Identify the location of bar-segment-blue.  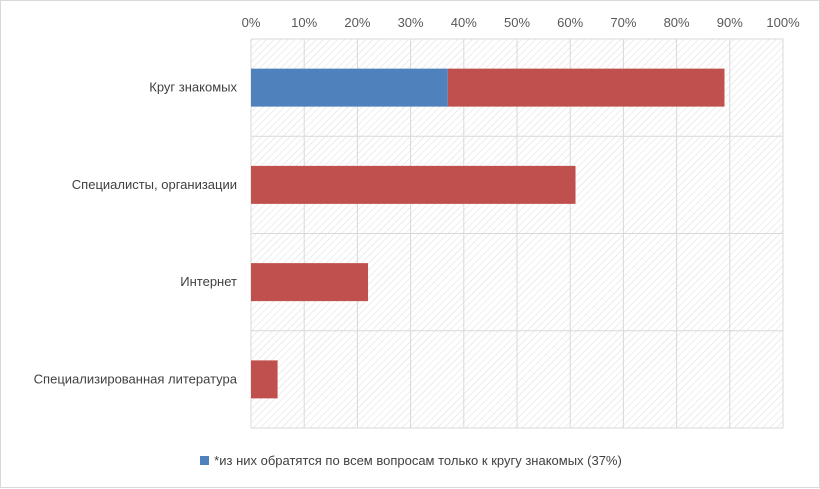
(349, 87).